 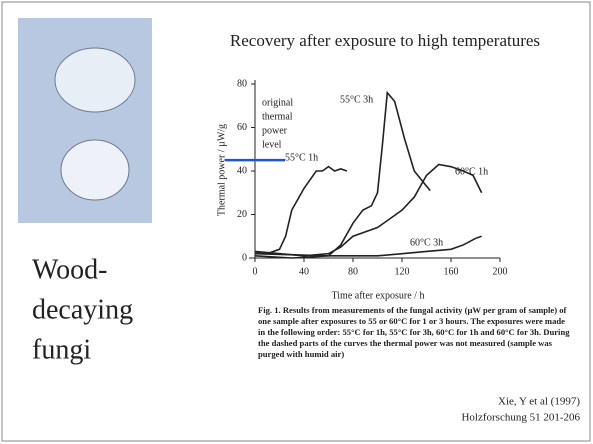 I want to click on annotation: original, so click(x=277, y=102).